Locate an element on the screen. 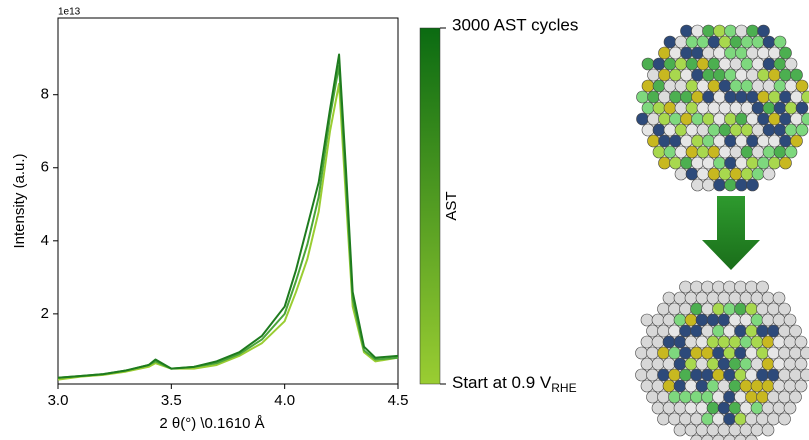 This screenshot has width=809, height=440. colorbar-label: AST is located at coordinates (451, 205).